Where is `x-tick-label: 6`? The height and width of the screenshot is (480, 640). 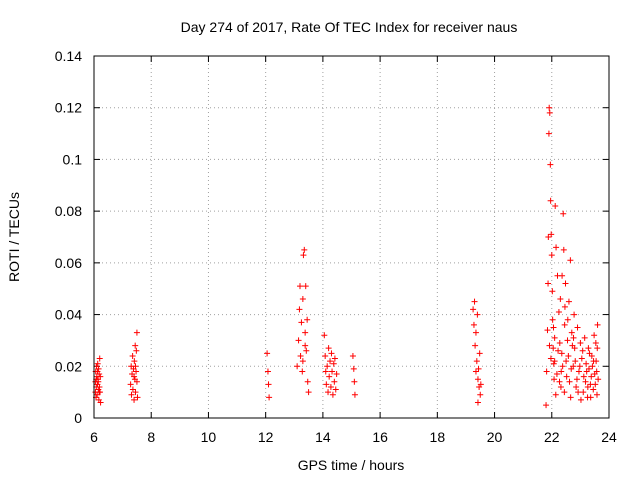
x-tick-label: 6 is located at coordinates (94, 437).